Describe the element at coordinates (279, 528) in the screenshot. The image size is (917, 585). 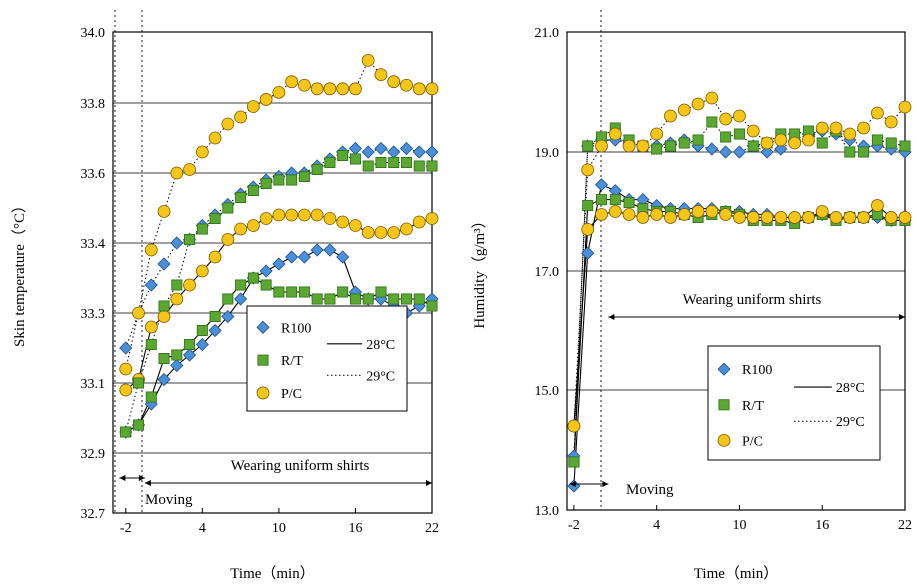
I see `x-tick-label: 10` at that location.